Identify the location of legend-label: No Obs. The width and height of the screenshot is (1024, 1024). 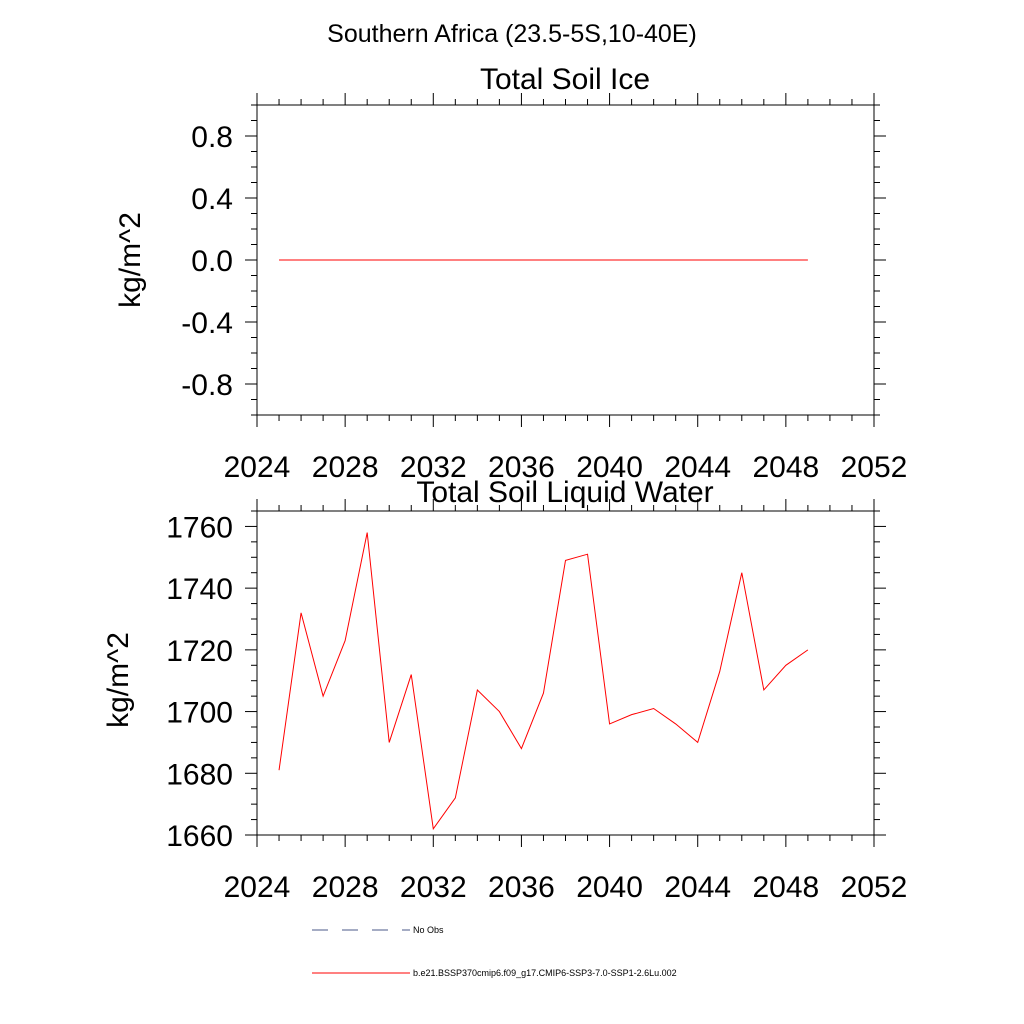
(428, 930).